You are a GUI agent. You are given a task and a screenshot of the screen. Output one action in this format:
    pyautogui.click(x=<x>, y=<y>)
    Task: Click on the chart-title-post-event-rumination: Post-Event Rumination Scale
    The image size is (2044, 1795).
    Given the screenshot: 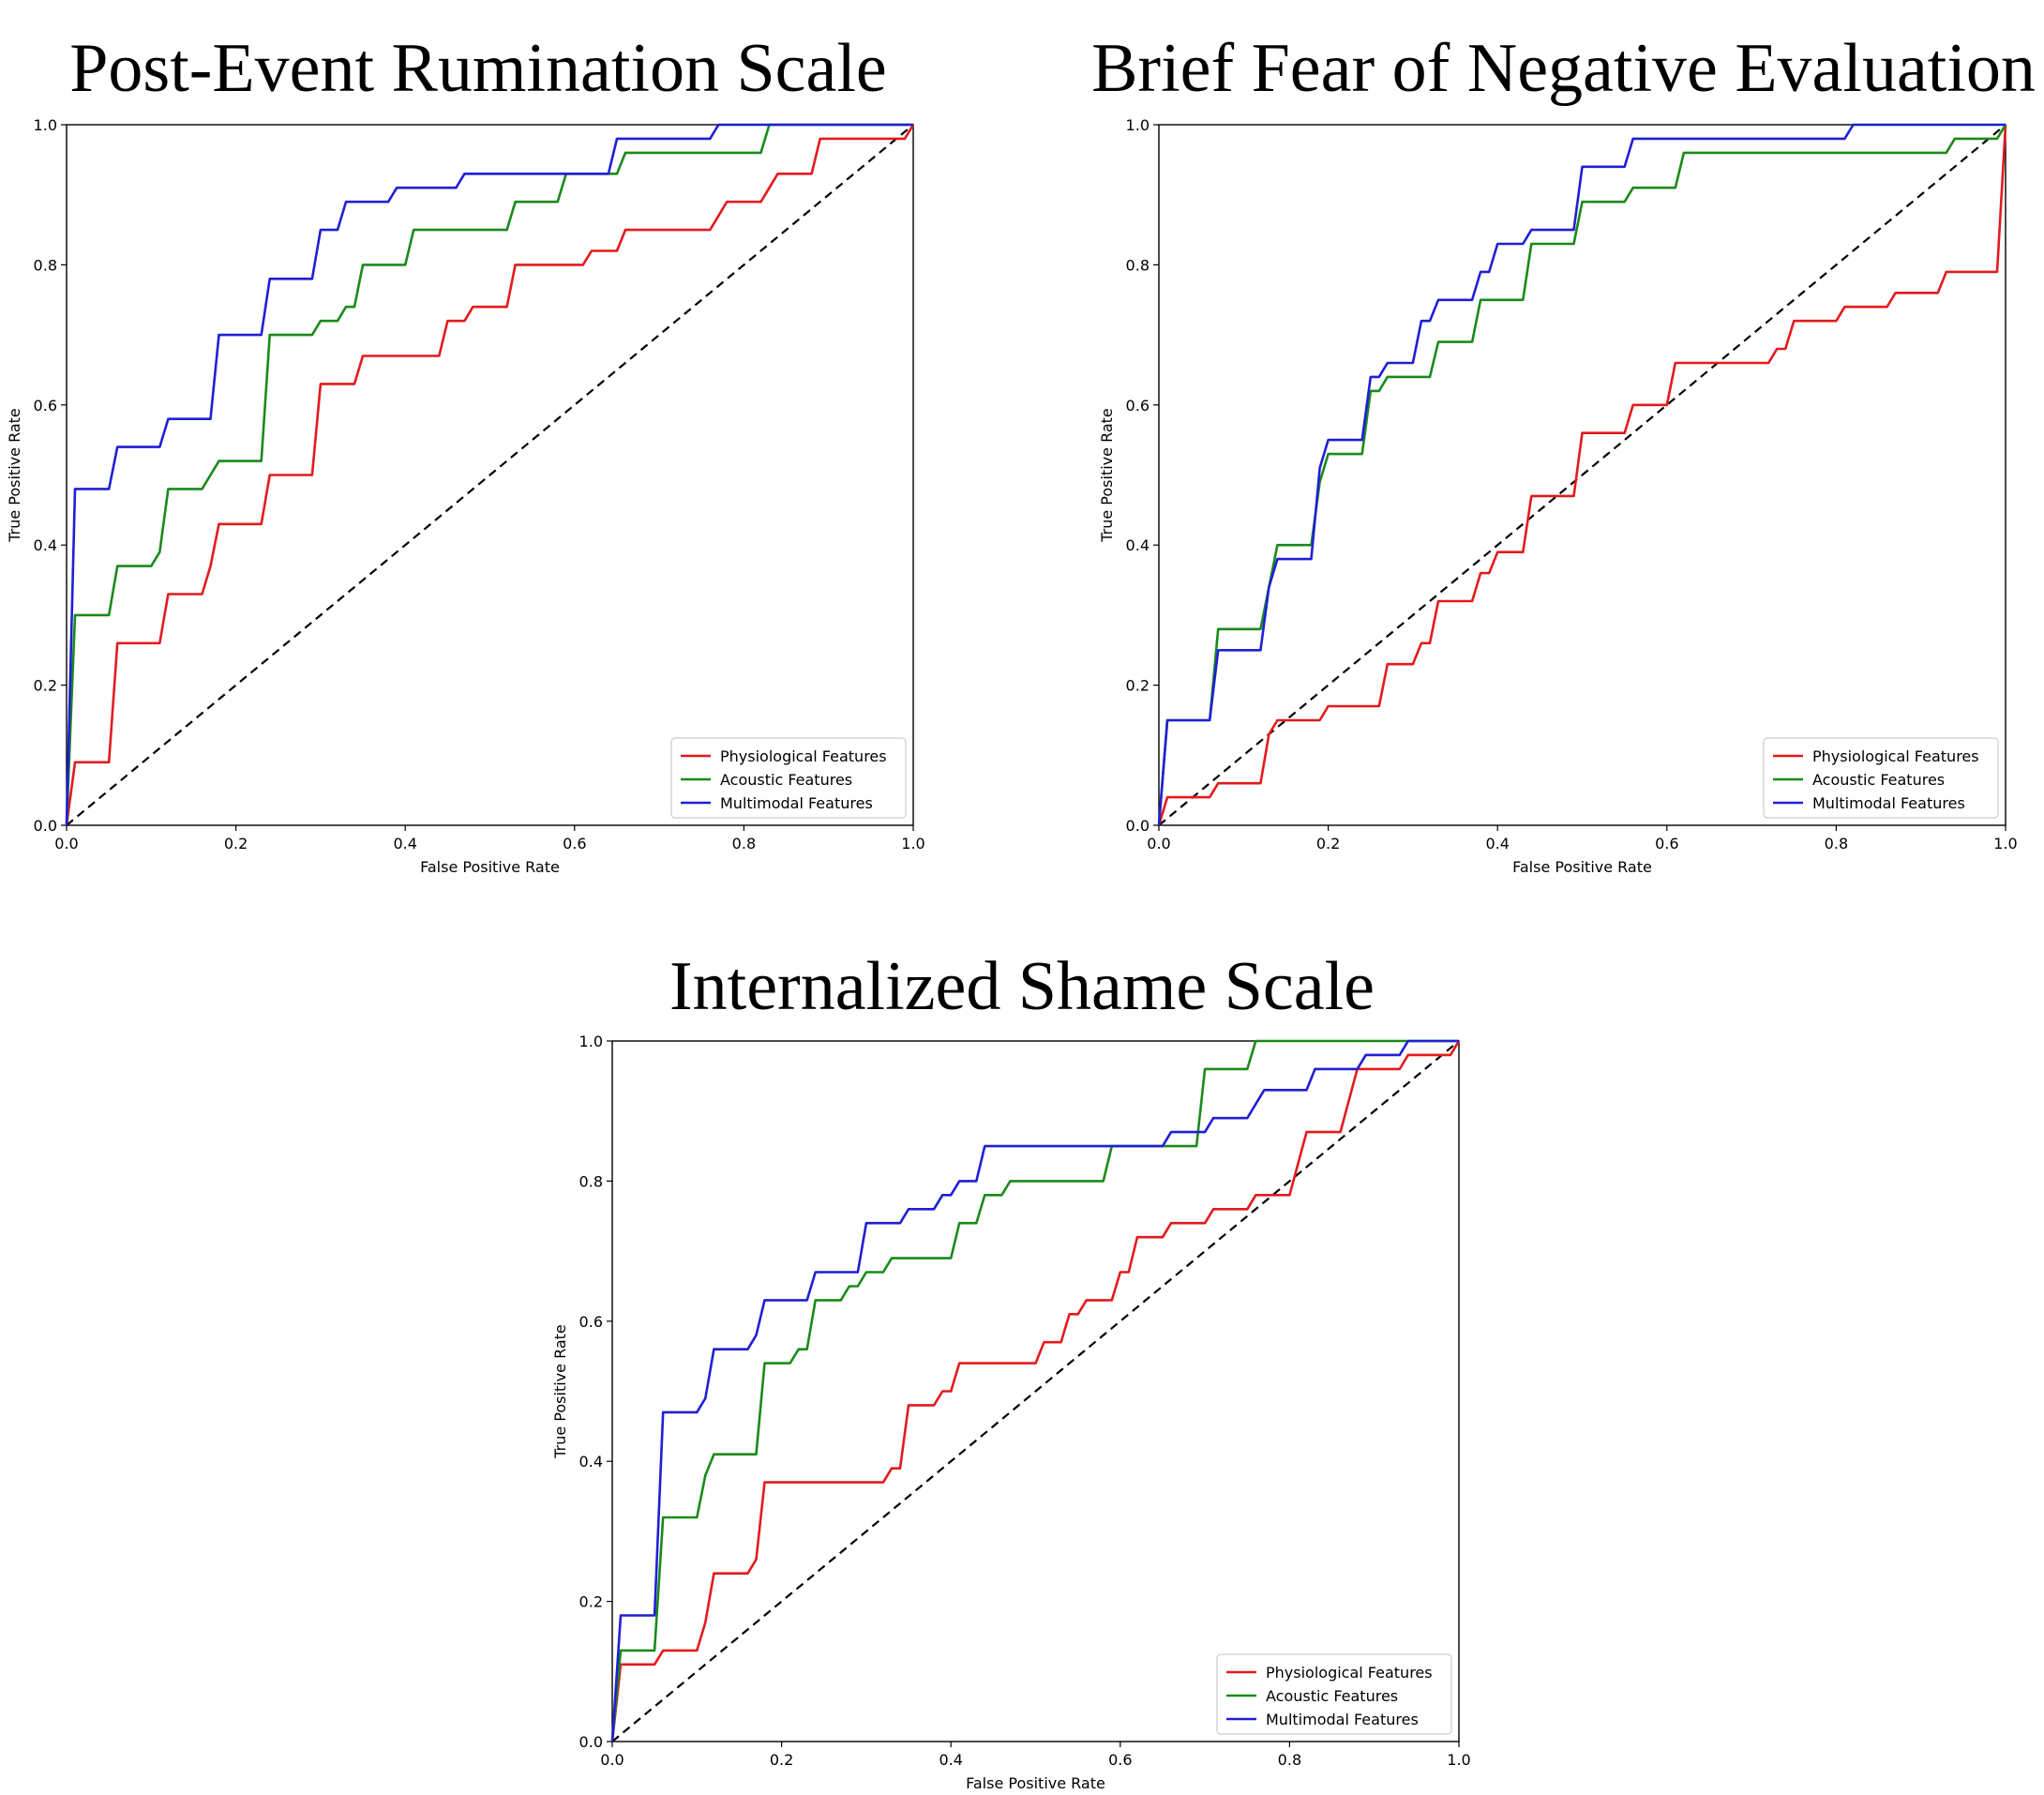 What is the action you would take?
    pyautogui.click(x=478, y=68)
    